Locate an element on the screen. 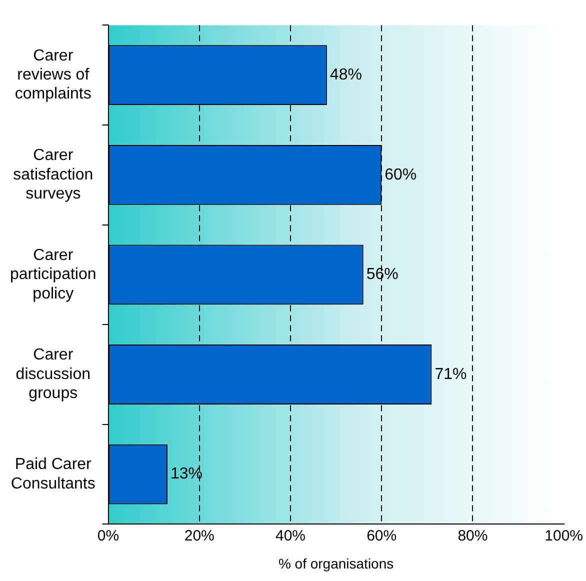 The height and width of the screenshot is (581, 586). y-tick-label: Carer reviews of complaints is located at coordinates (53, 75).